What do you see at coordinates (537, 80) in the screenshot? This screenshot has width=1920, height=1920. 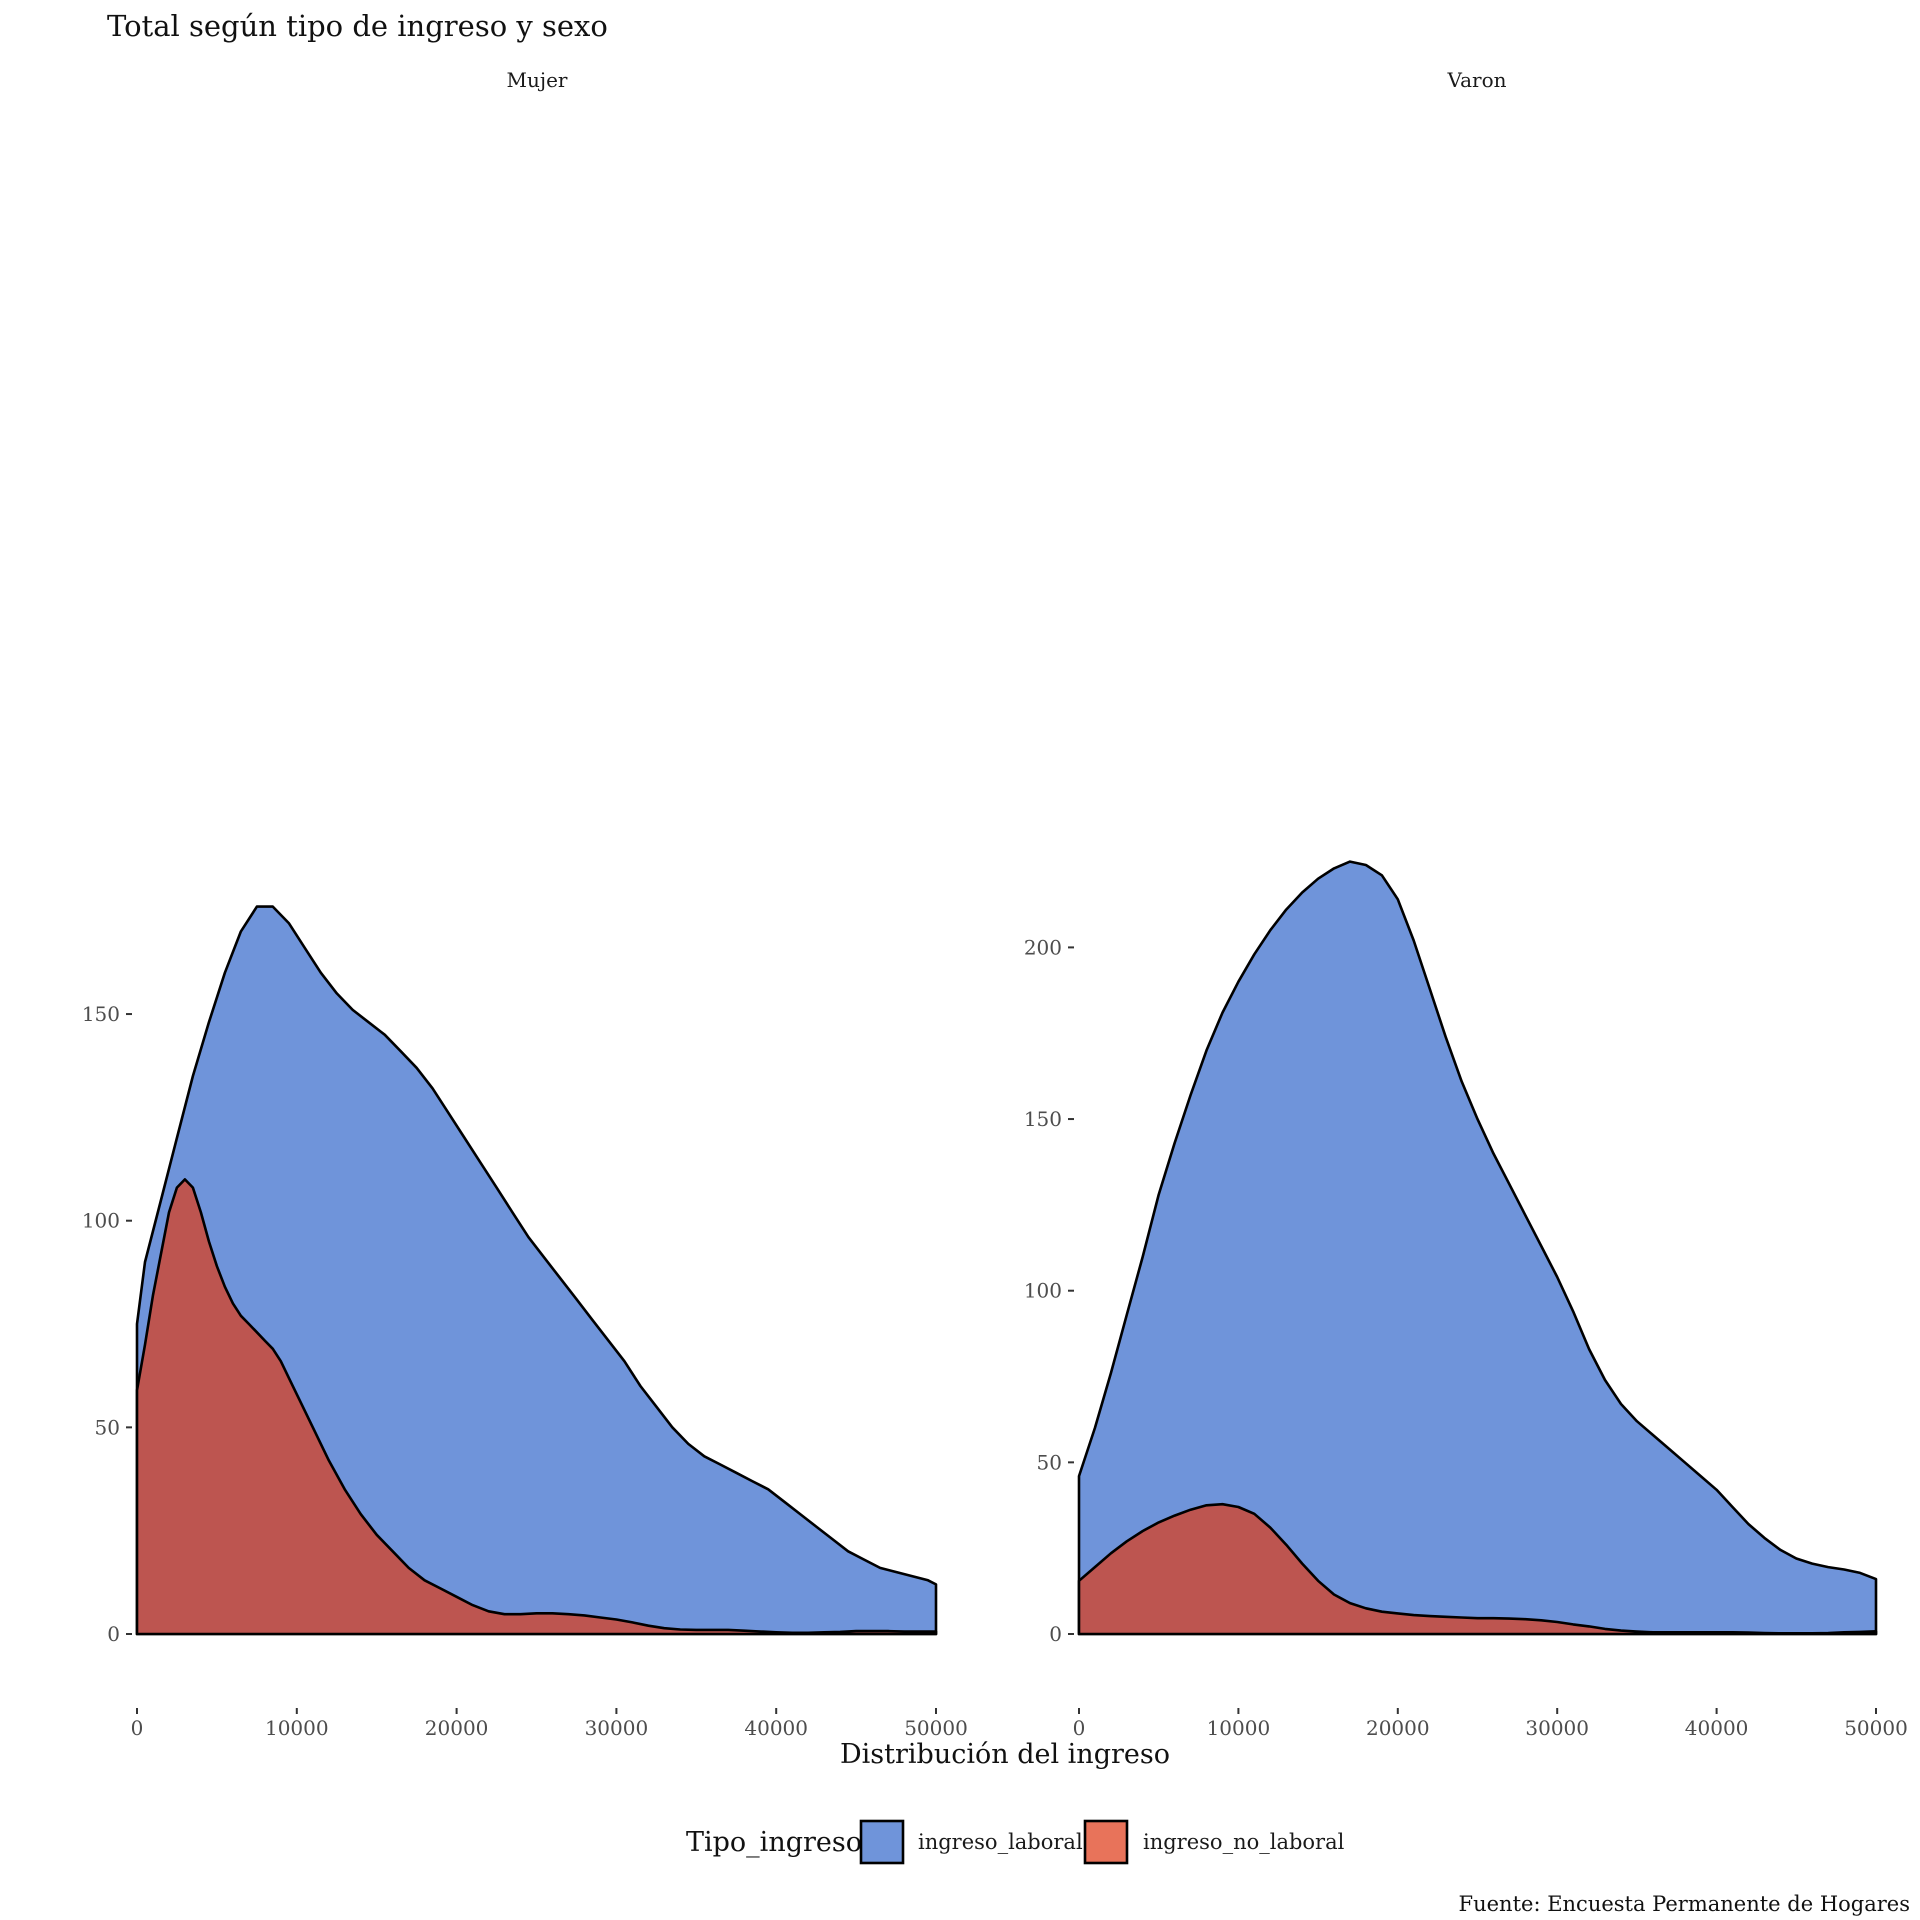 I see `strip-label-mujer: Mujer` at bounding box center [537, 80].